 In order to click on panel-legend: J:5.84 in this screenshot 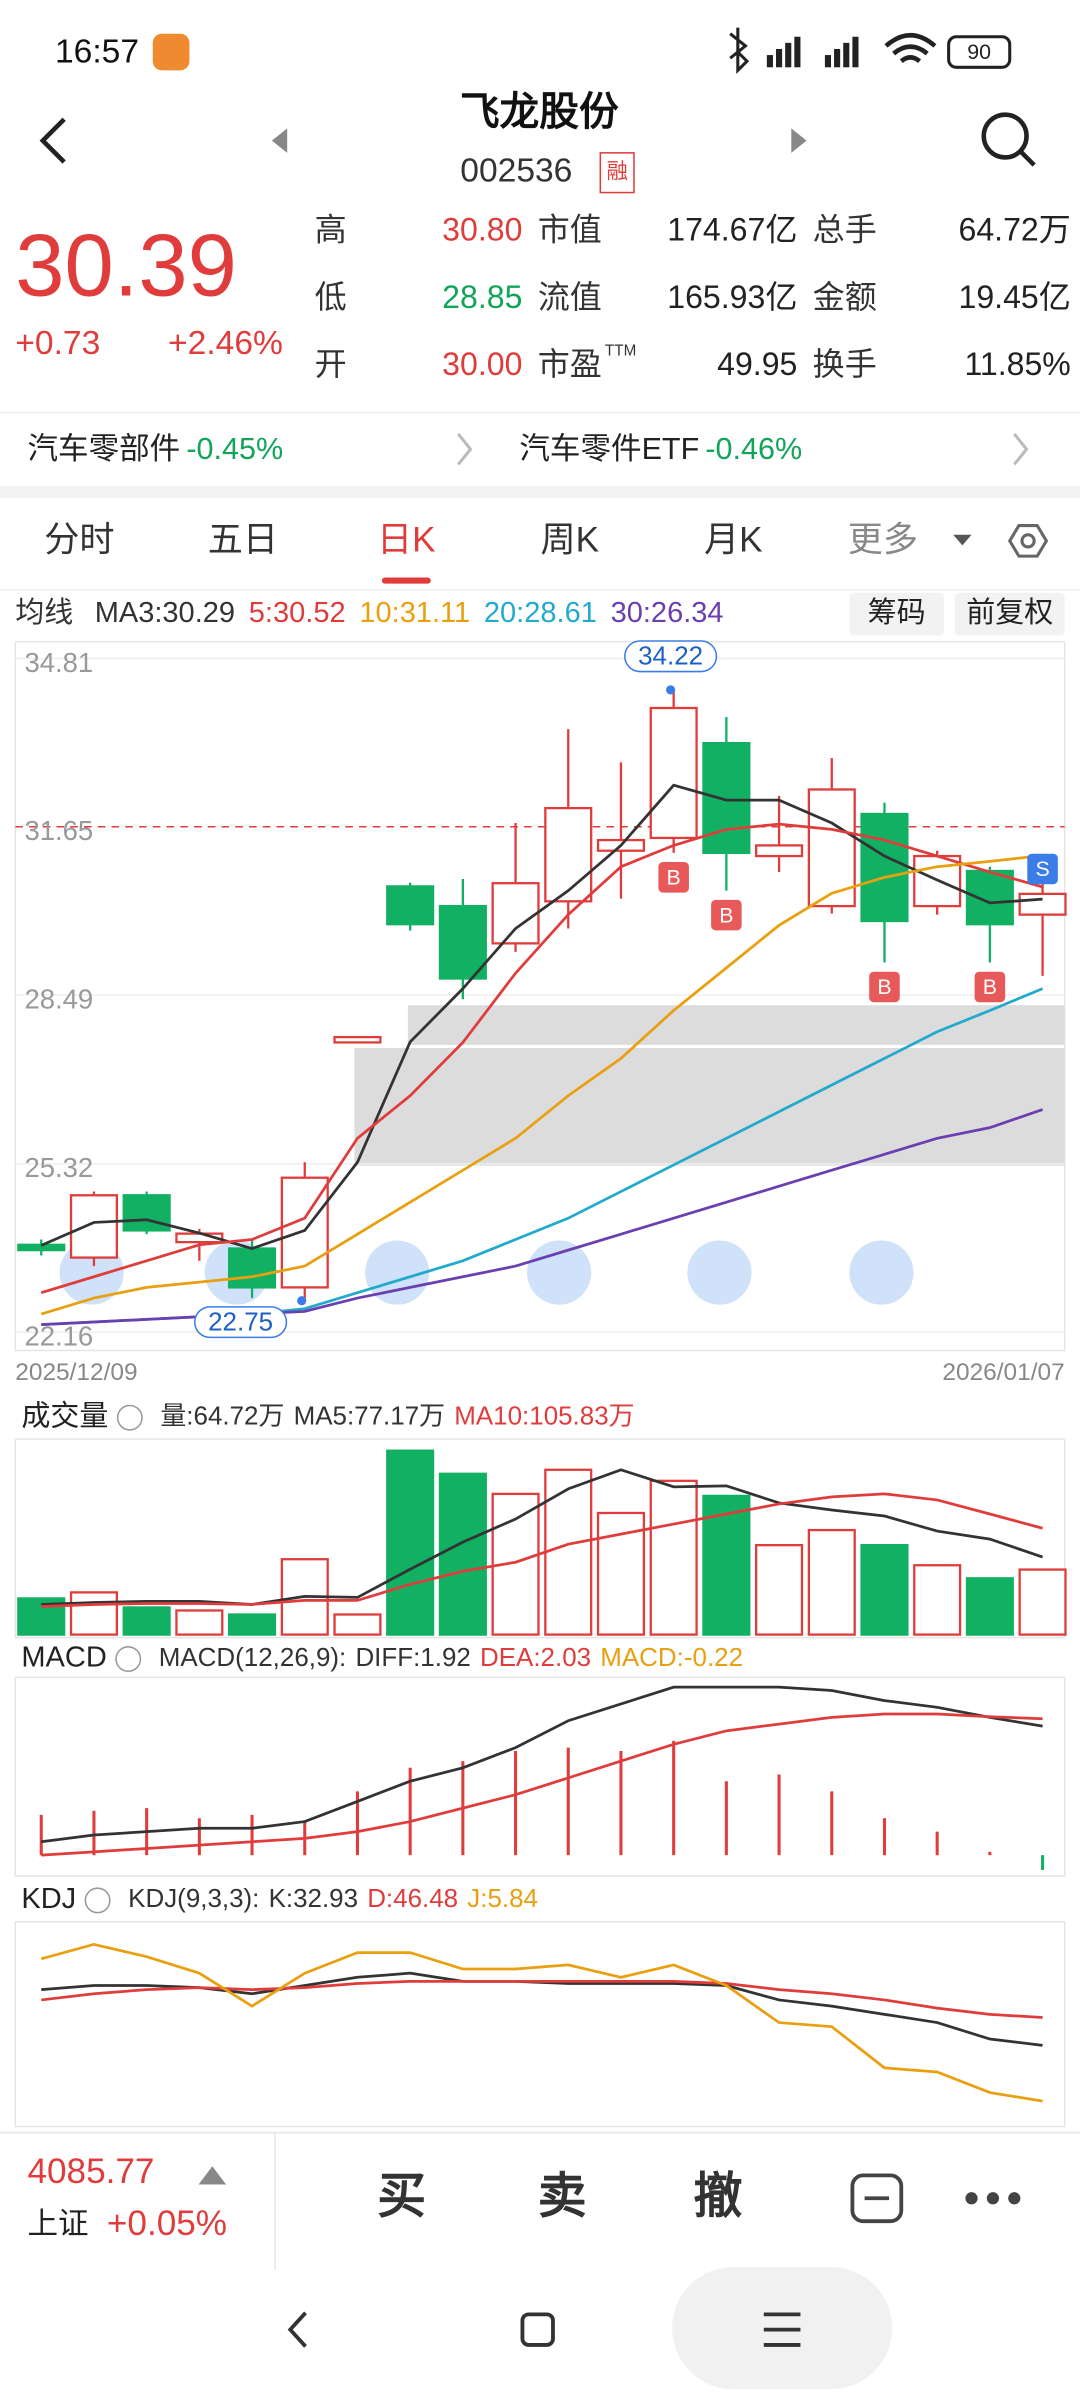, I will do `click(502, 1898)`.